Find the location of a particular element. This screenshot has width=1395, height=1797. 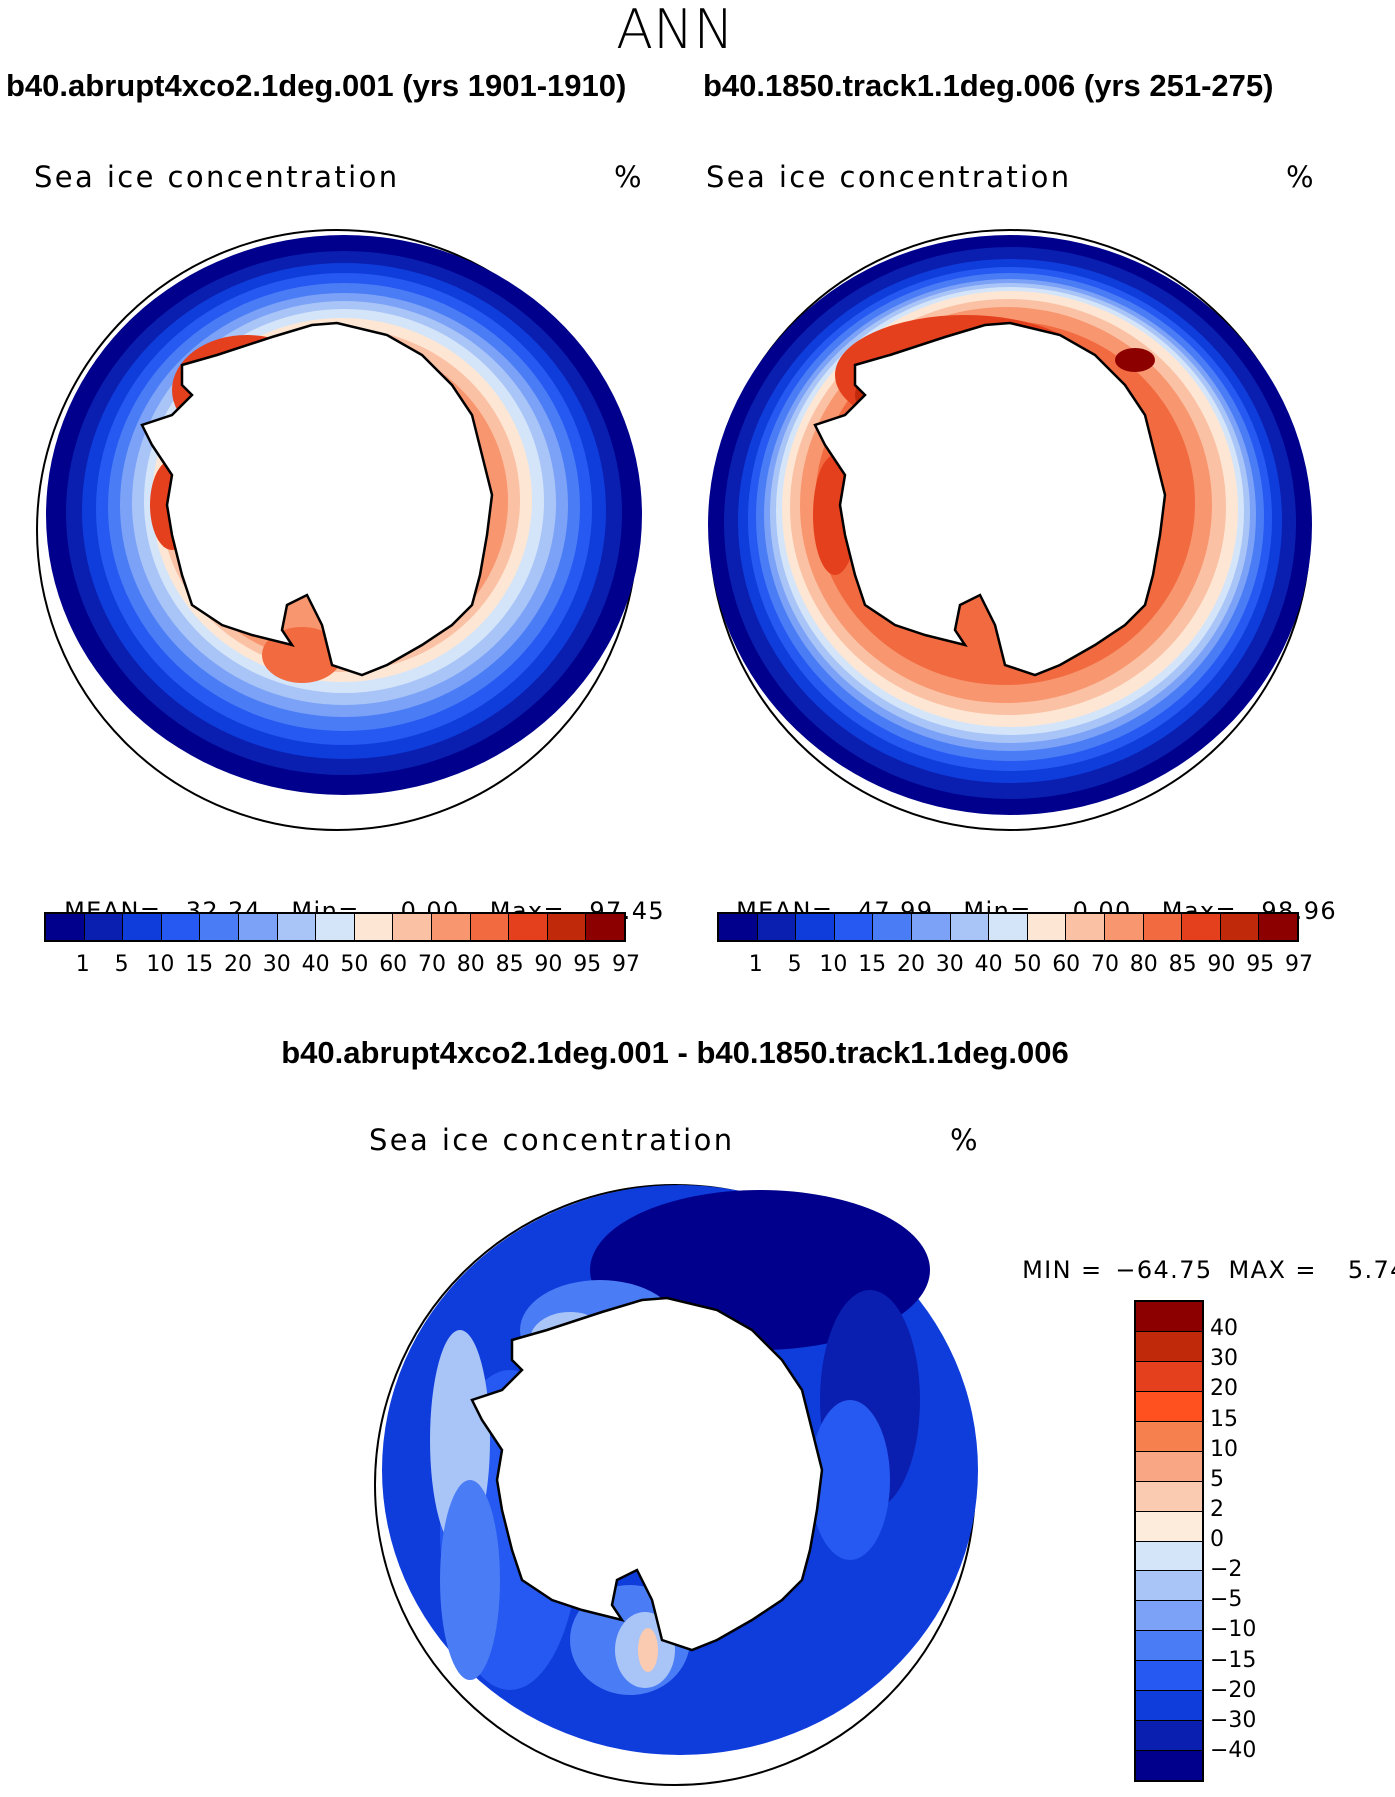

panel-1-colorbar-tick-label: 5 is located at coordinates (121, 964).